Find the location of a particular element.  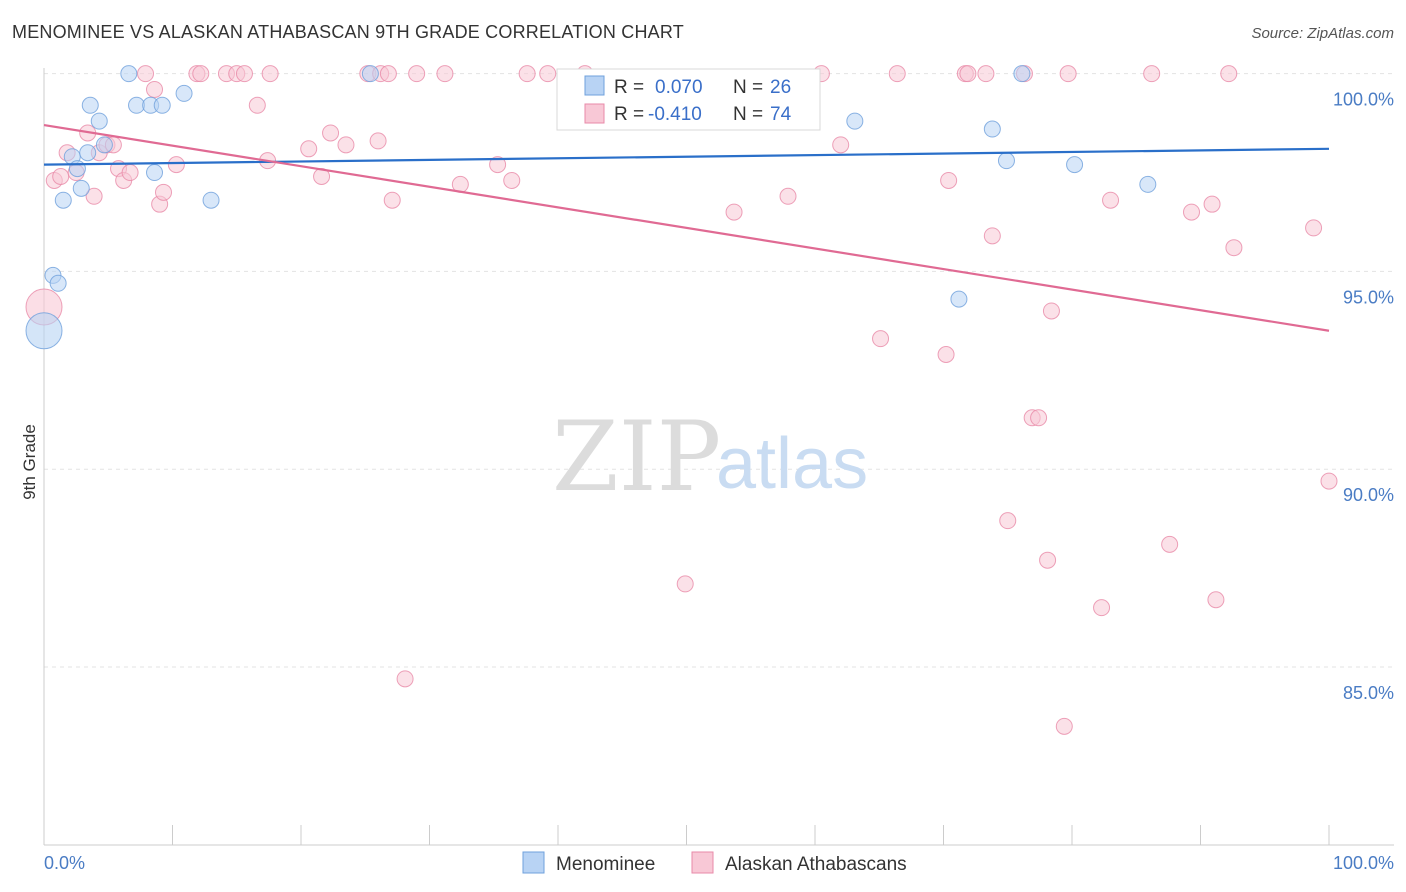

series-legend: Menominee Alaskan Athabascans is located at coordinates (714, 863).